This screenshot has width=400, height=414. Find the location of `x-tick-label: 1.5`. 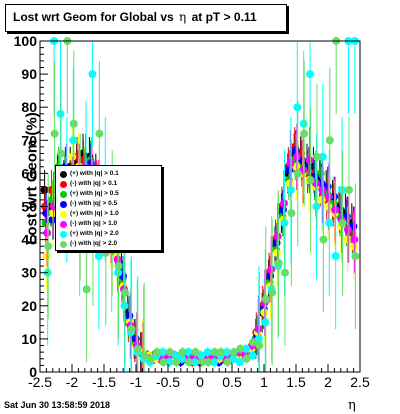

x-tick-label: 1.5 is located at coordinates (296, 382).